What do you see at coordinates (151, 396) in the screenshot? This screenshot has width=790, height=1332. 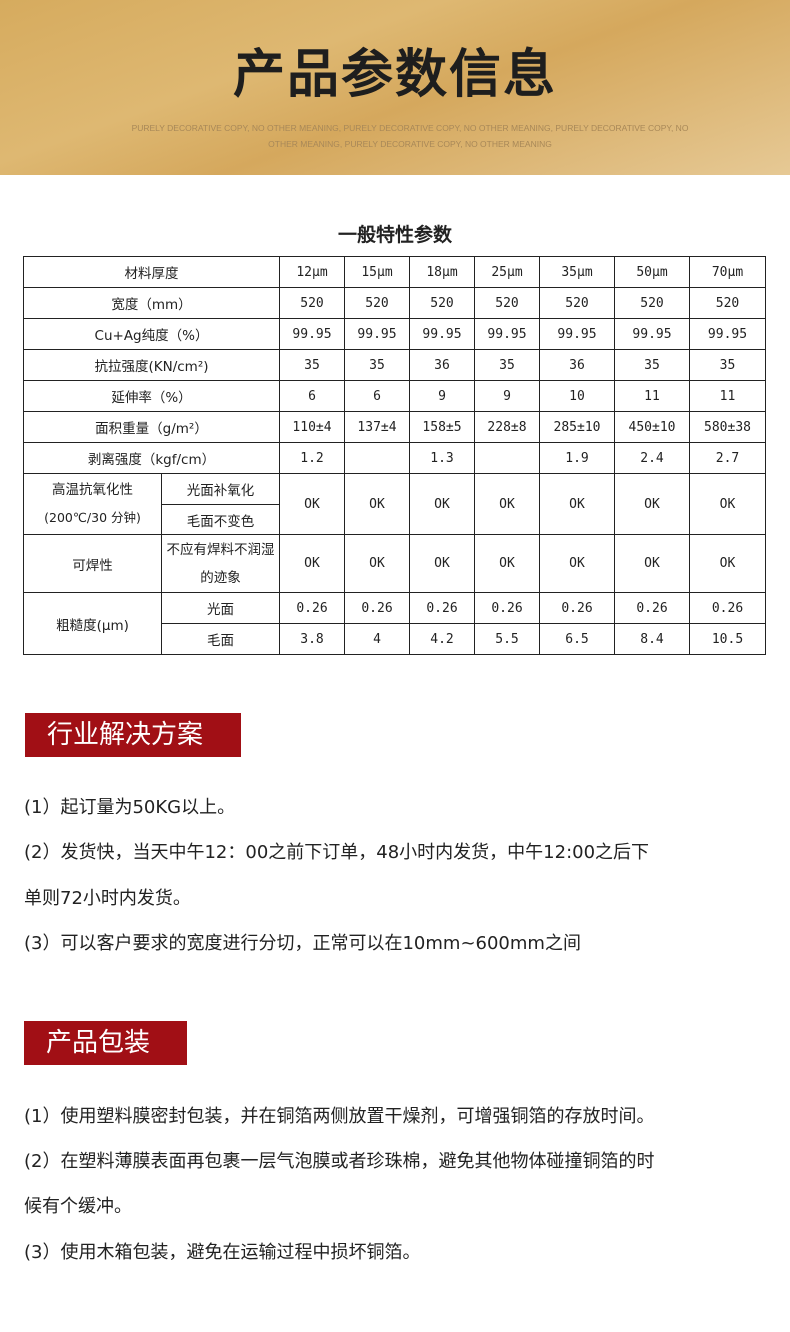 I see `row-label: 延伸率（%）` at bounding box center [151, 396].